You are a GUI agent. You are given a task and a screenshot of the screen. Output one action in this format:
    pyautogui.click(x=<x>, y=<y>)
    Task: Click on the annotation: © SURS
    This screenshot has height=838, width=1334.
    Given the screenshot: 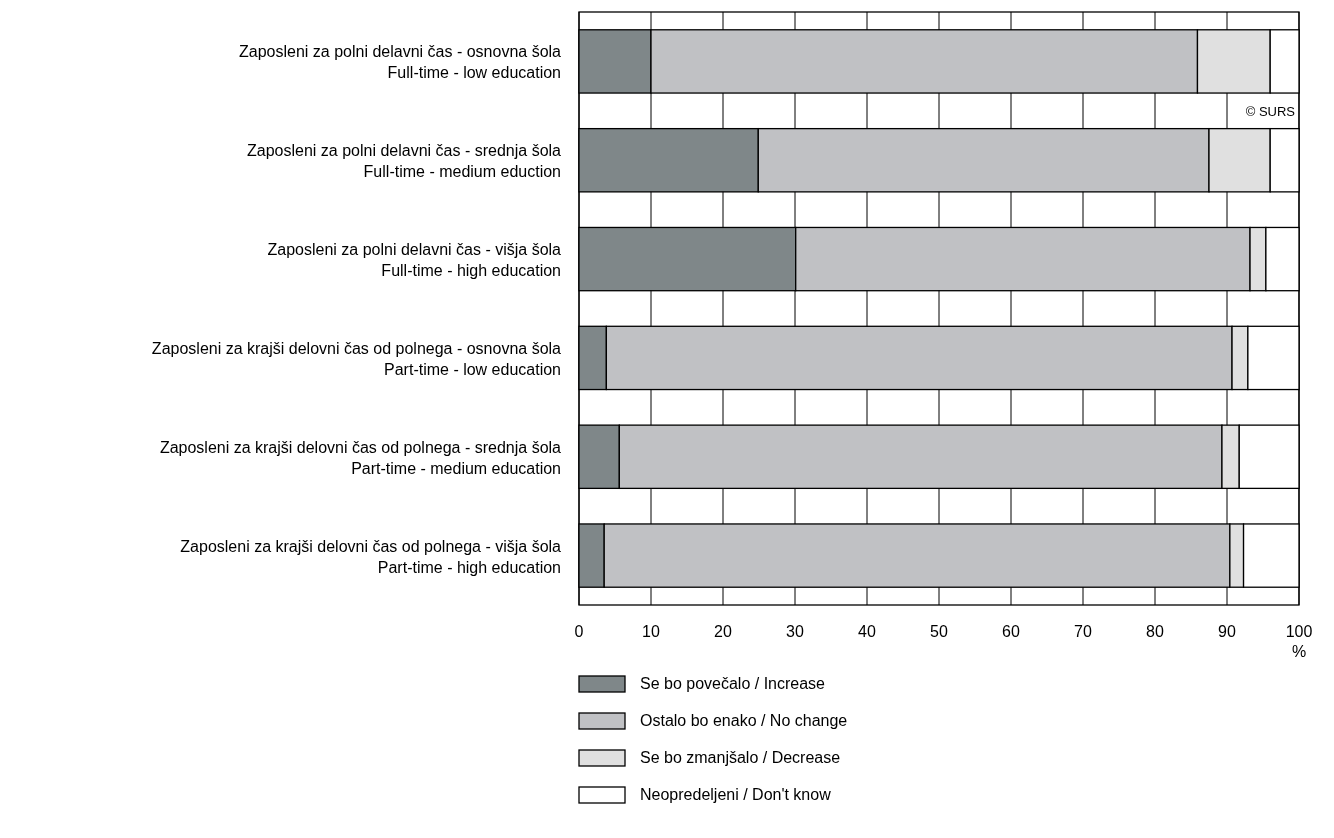 What is the action you would take?
    pyautogui.click(x=1270, y=111)
    